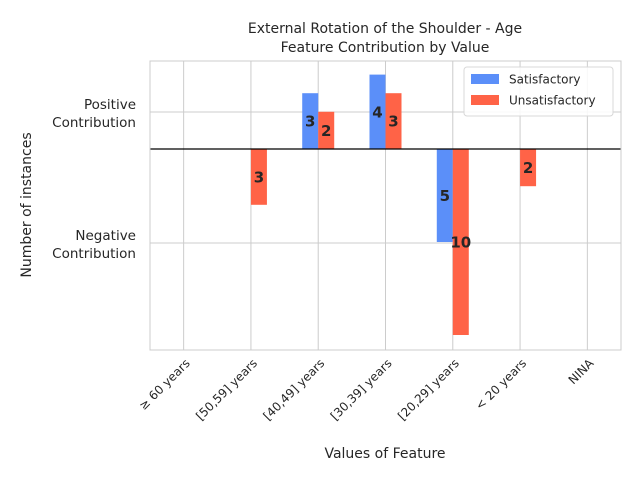 The width and height of the screenshot is (640, 480). Describe the element at coordinates (361, 389) in the screenshot. I see `x-tick-label: [30,39] years` at that location.